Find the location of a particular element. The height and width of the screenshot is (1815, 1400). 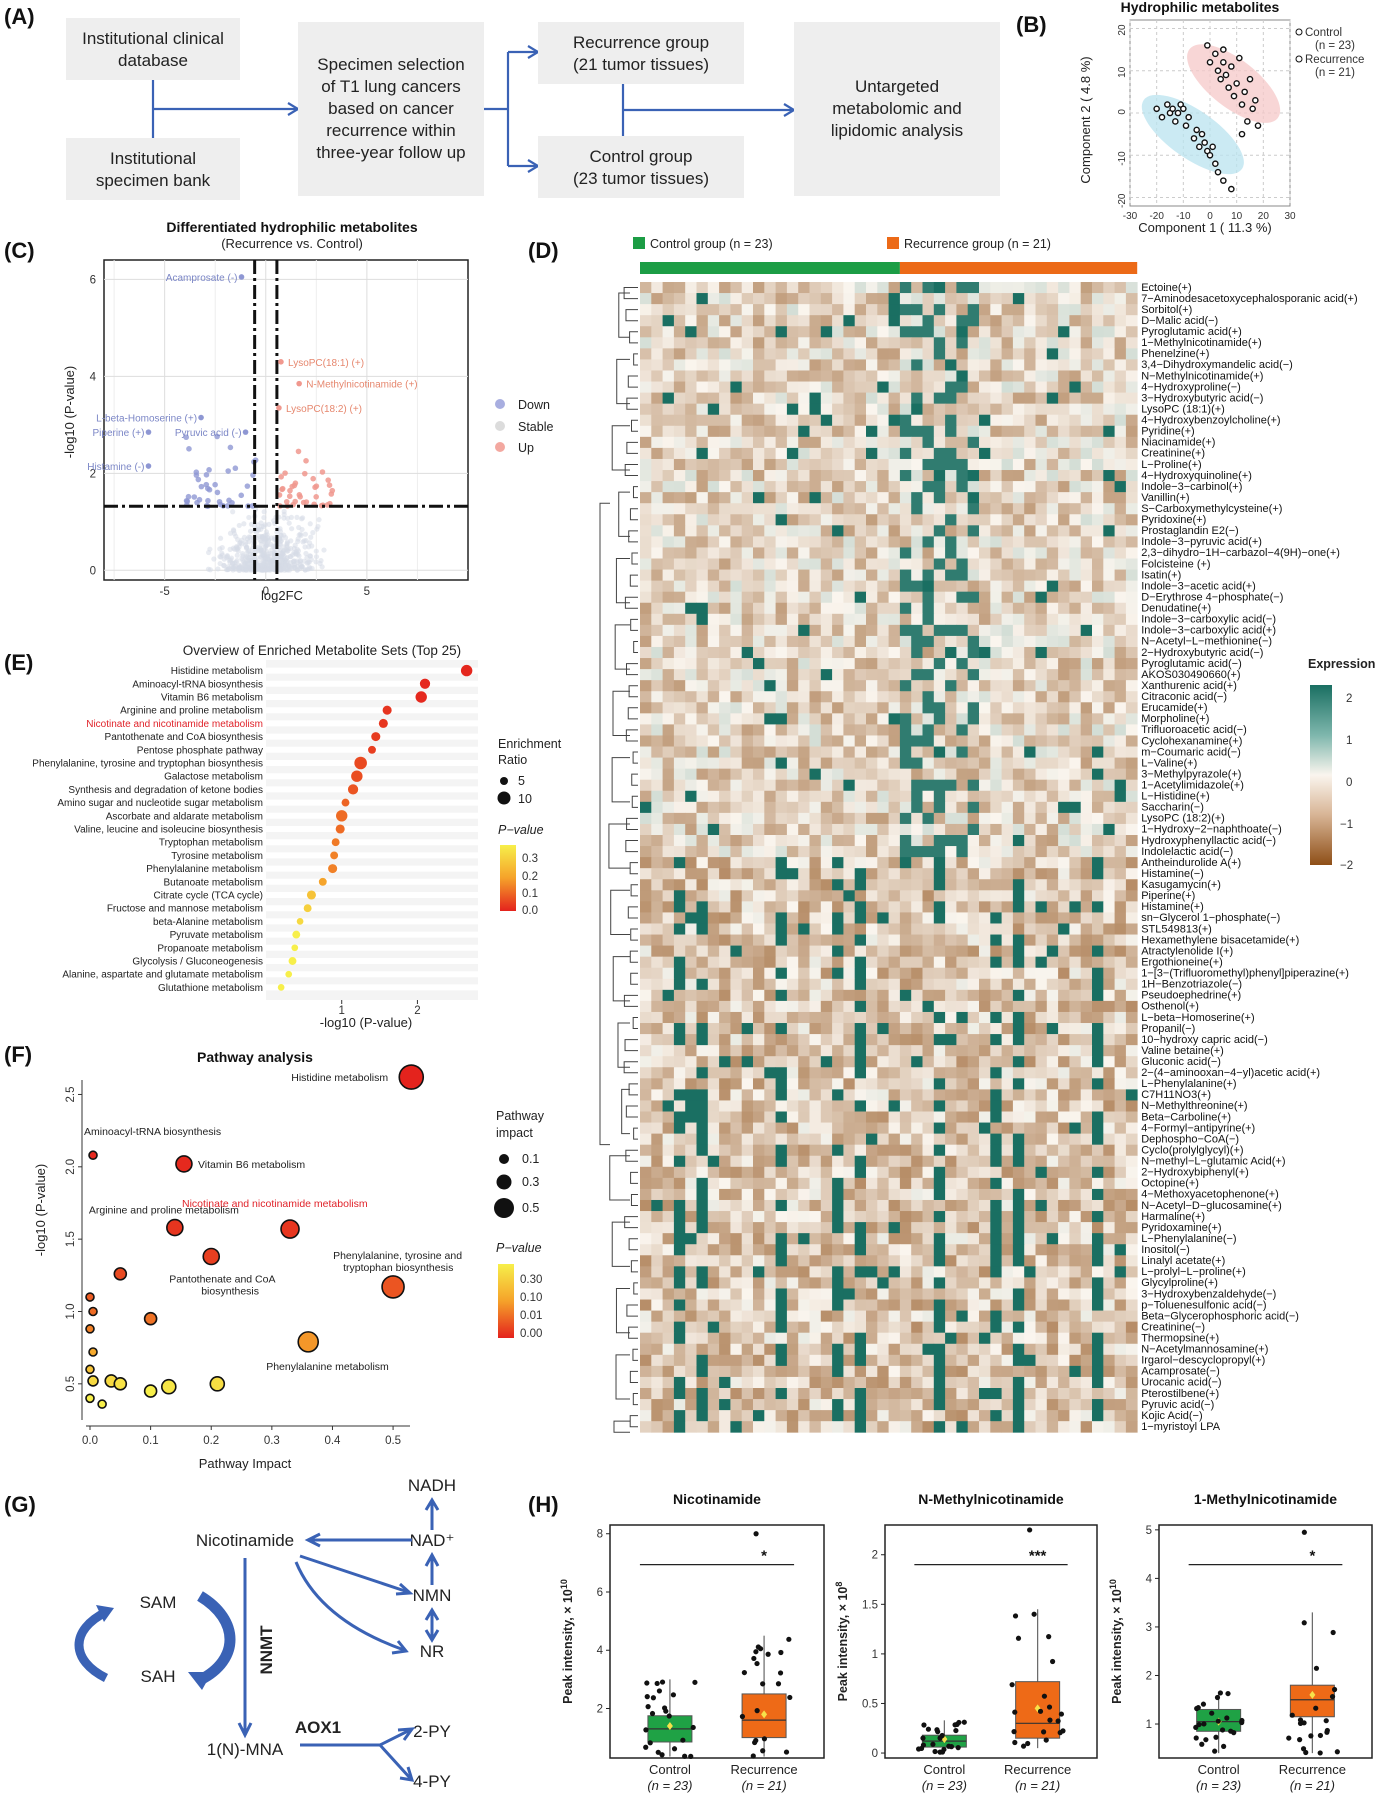

volcano-point-up is located at coordinates (281, 477).